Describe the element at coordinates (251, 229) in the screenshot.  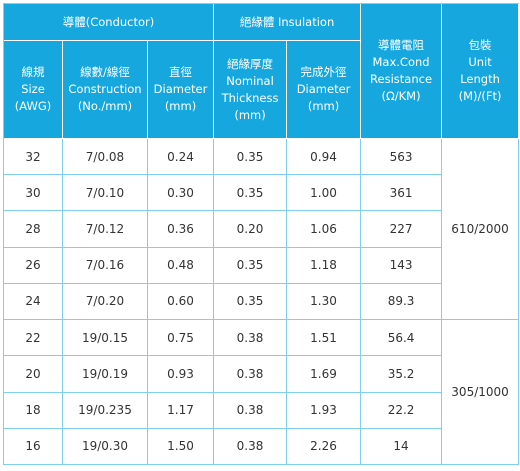
I see `thickness-cell: 0.20` at that location.